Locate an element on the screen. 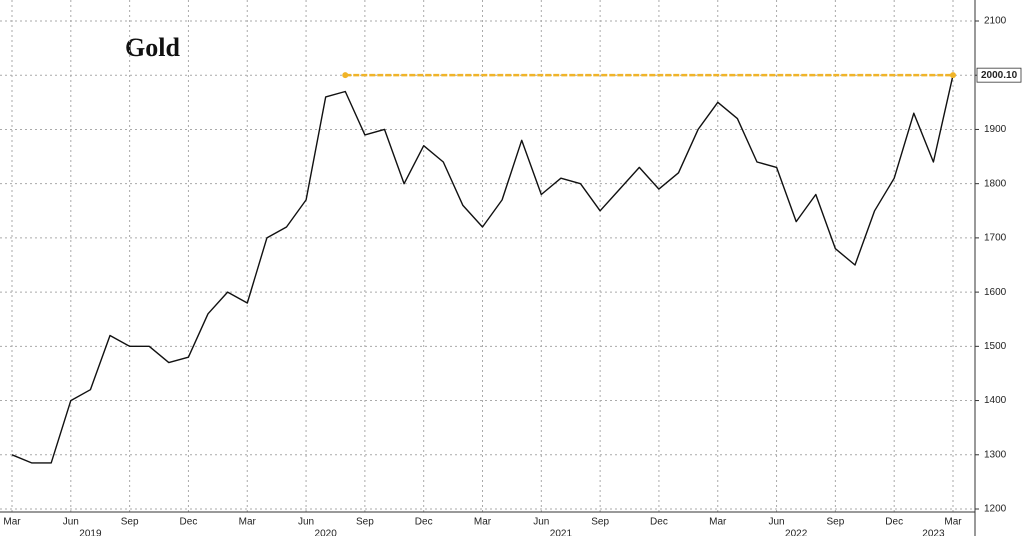 The height and width of the screenshot is (536, 1024). y-tick-label: 1400 is located at coordinates (995, 400).